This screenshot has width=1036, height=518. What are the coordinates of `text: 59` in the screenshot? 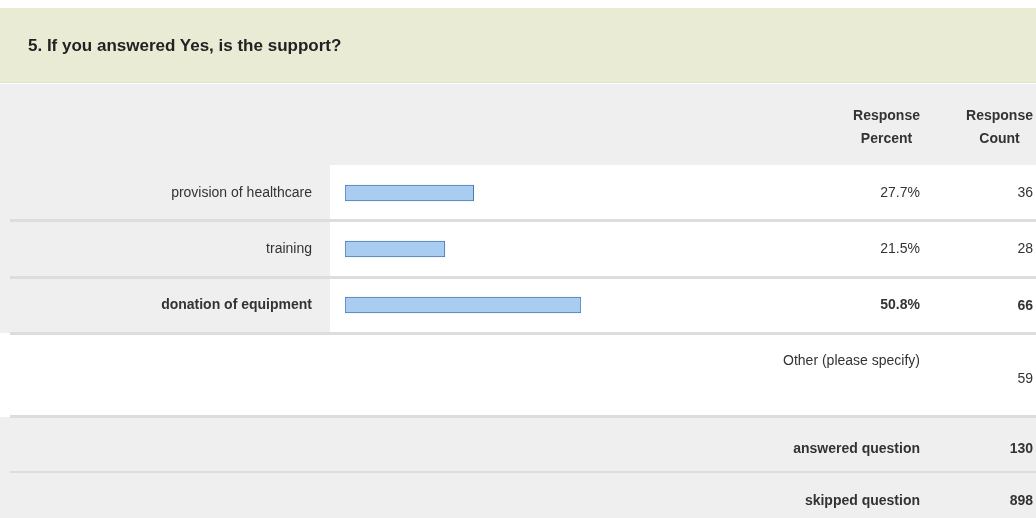 It's located at (1025, 378).